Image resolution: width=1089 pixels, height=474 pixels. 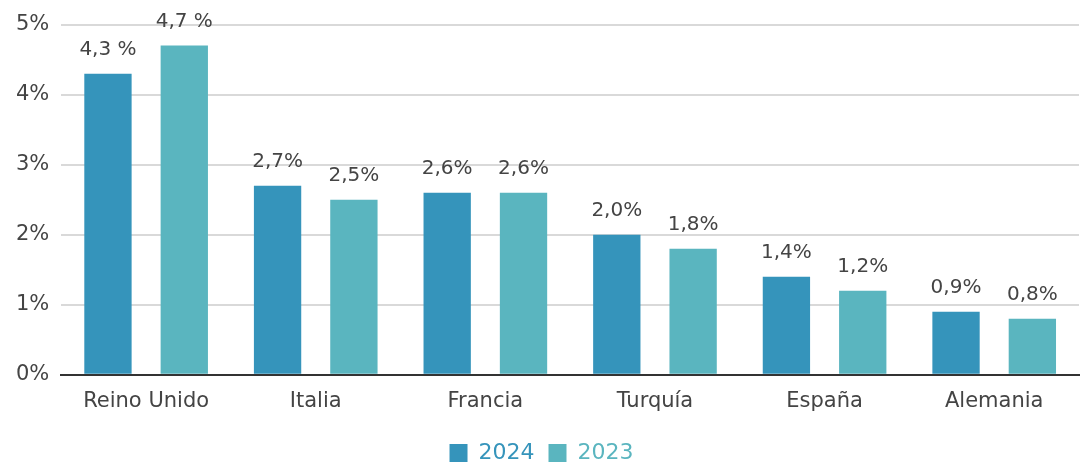 What do you see at coordinates (956, 285) in the screenshot?
I see `data-label: 0,9%` at bounding box center [956, 285].